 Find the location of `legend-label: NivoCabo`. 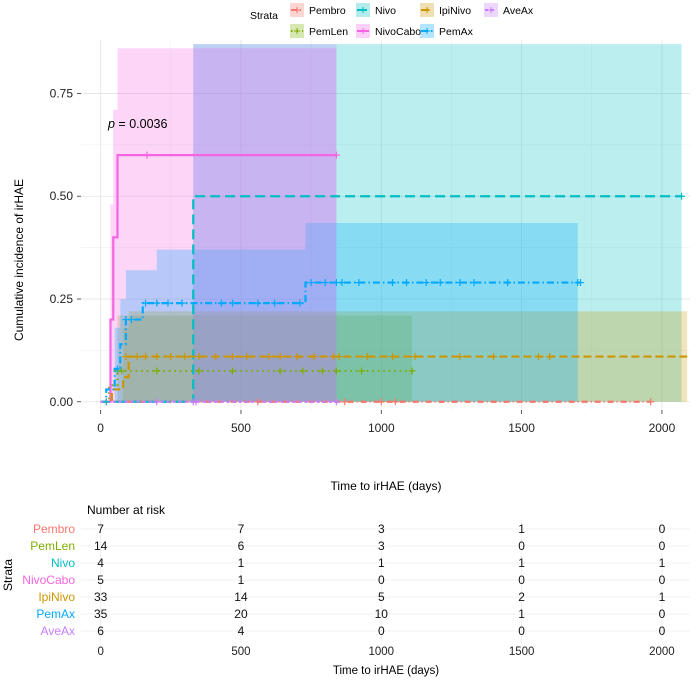

legend-label: NivoCabo is located at coordinates (398, 32).